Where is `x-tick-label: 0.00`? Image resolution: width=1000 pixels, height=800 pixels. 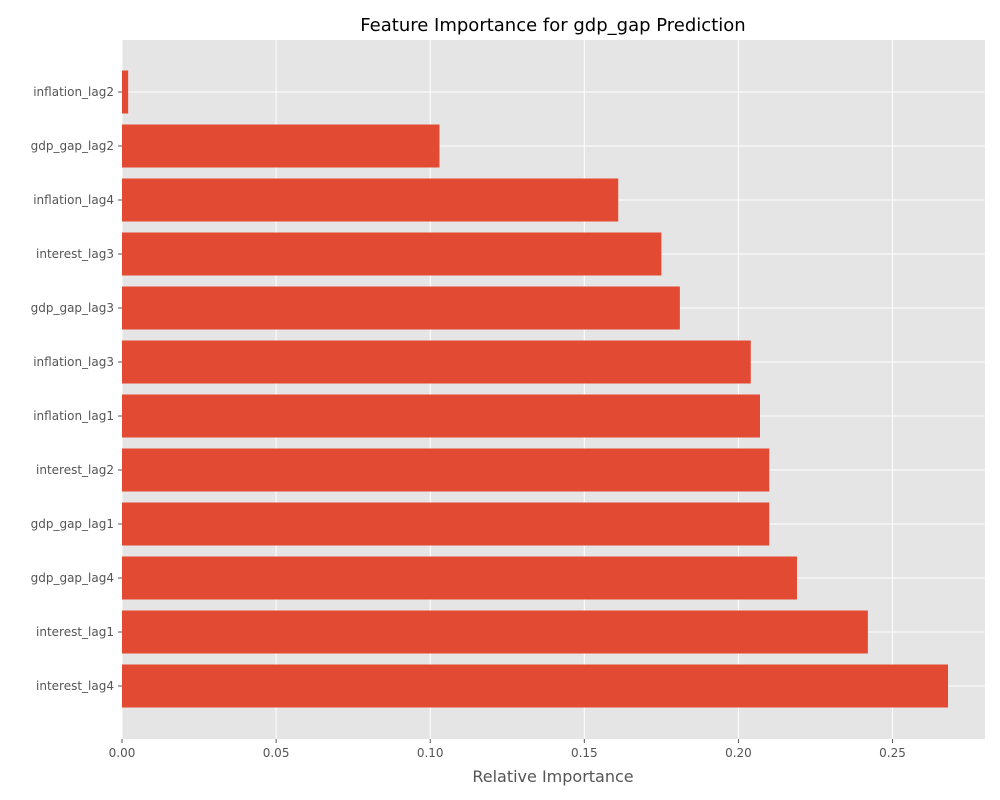
x-tick-label: 0.00 is located at coordinates (122, 753).